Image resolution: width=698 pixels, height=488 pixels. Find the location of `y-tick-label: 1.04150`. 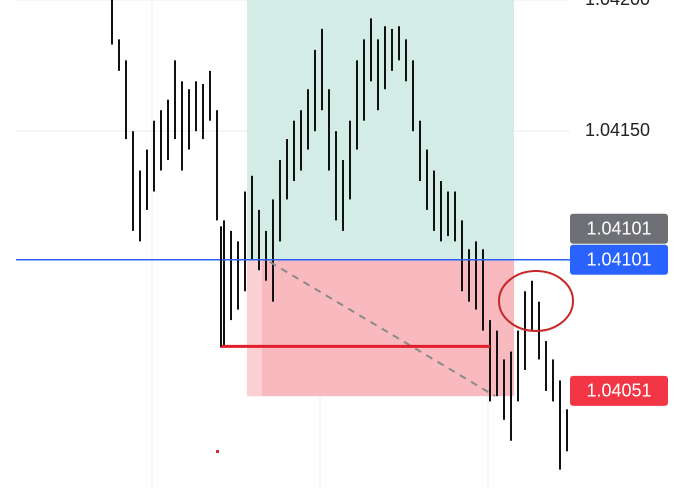

y-tick-label: 1.04150 is located at coordinates (617, 130).